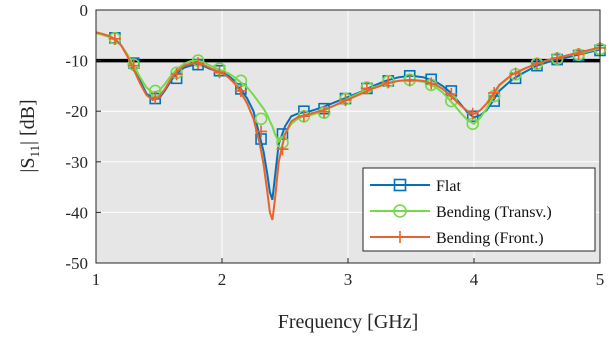 Image resolution: width=613 pixels, height=338 pixels. I want to click on data-point-flat, so click(282, 134).